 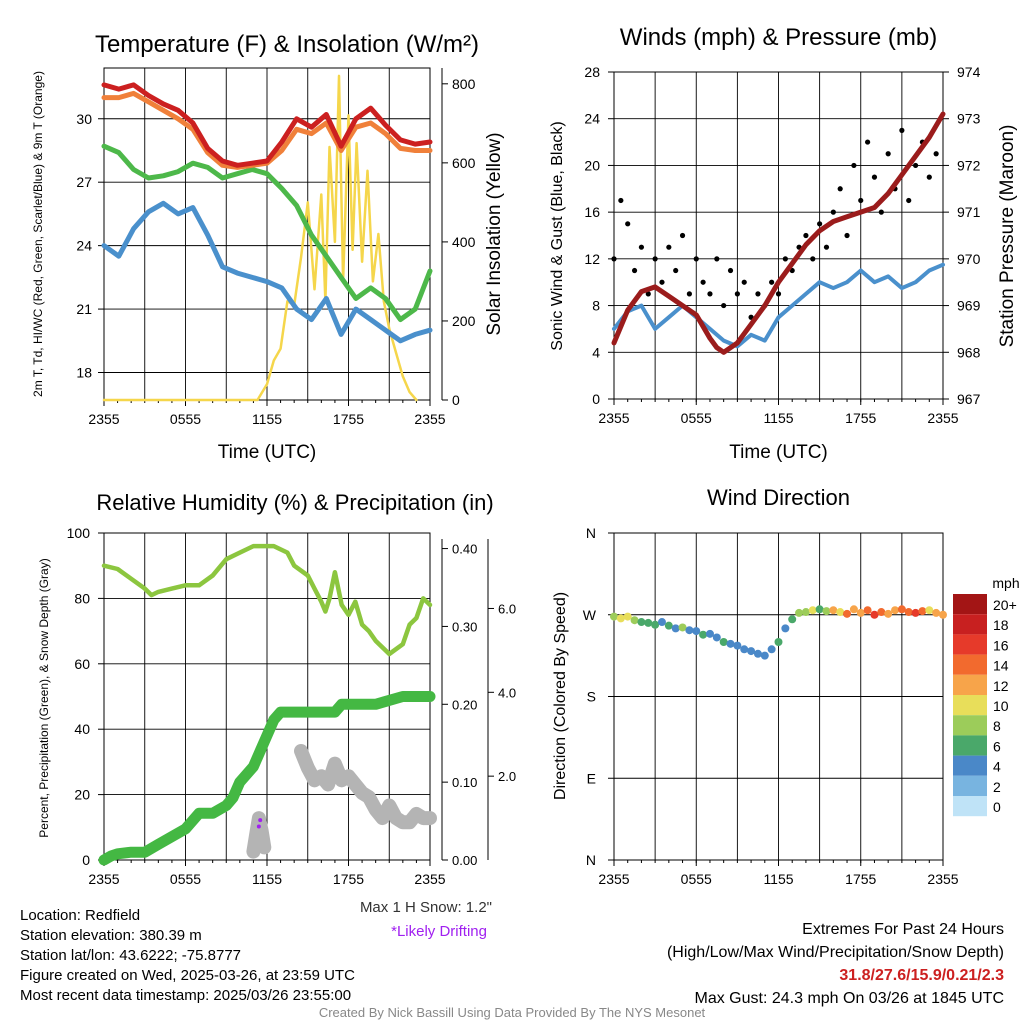 I want to click on rh-y-tick-label: 60, so click(x=82, y=664).